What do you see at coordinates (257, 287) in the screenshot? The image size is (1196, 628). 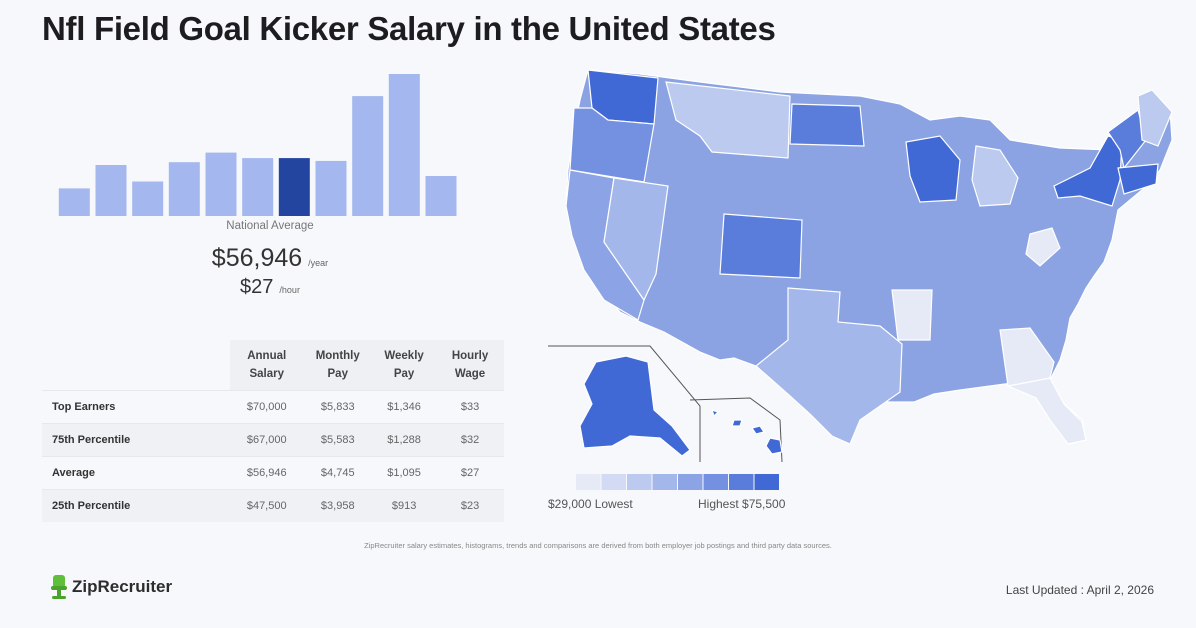 I see `hourly-wage-value: $27` at bounding box center [257, 287].